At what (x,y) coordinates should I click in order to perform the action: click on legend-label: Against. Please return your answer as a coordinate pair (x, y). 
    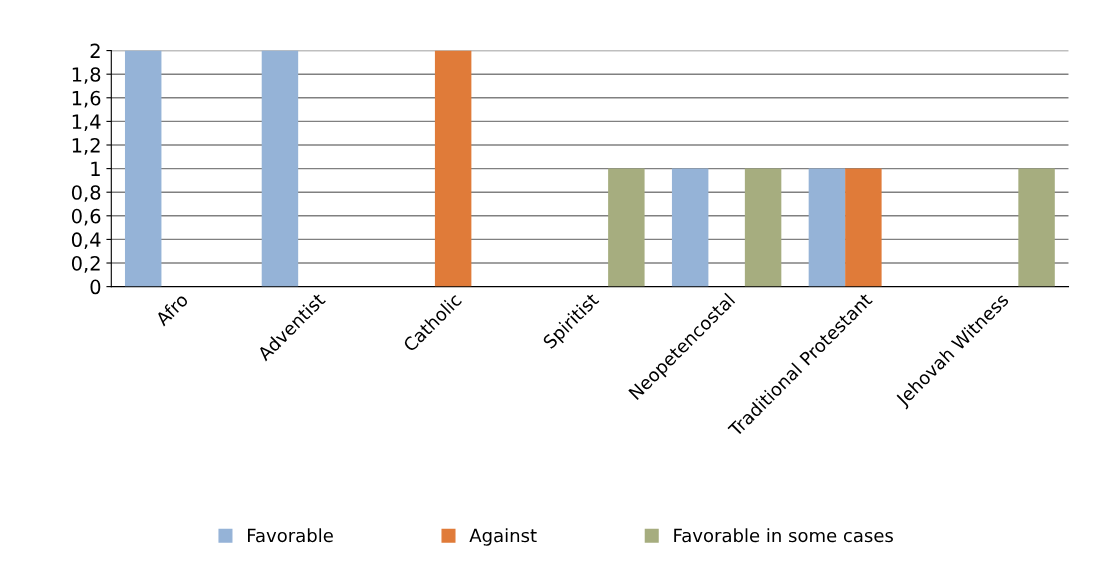
    Looking at the image, I should click on (503, 537).